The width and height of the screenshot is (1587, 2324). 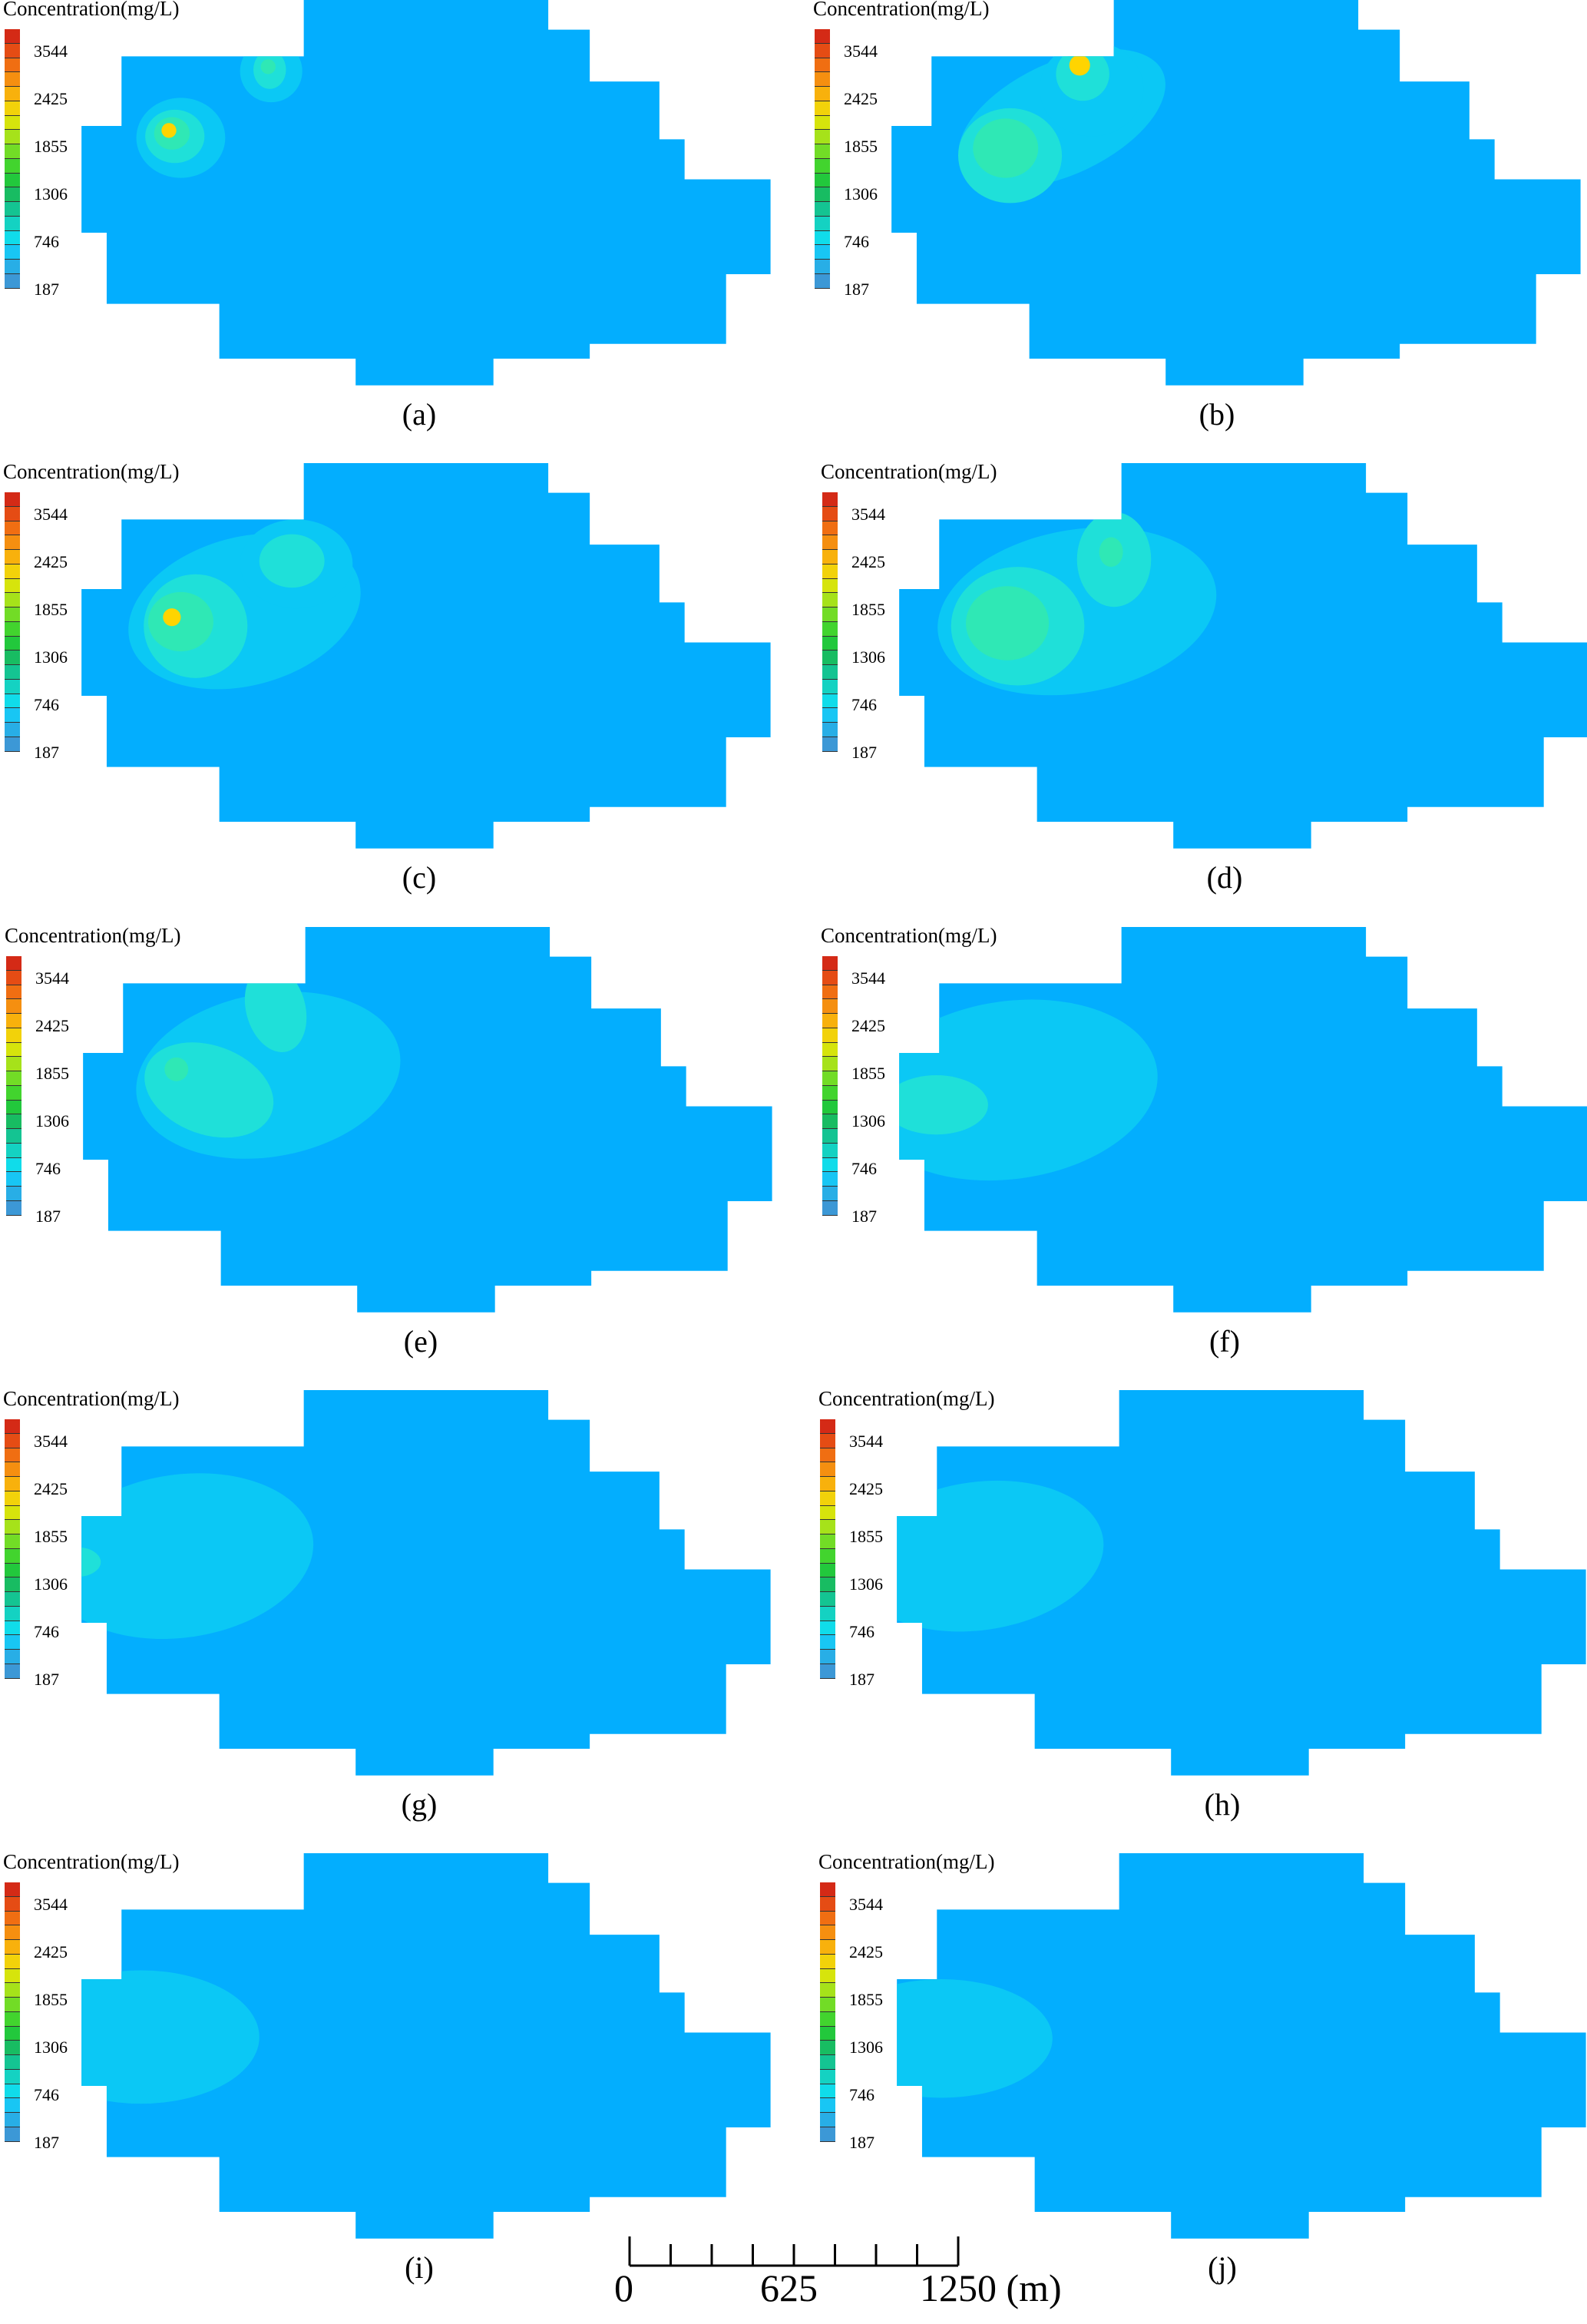 I want to click on panel-label: (e), so click(x=420, y=1341).